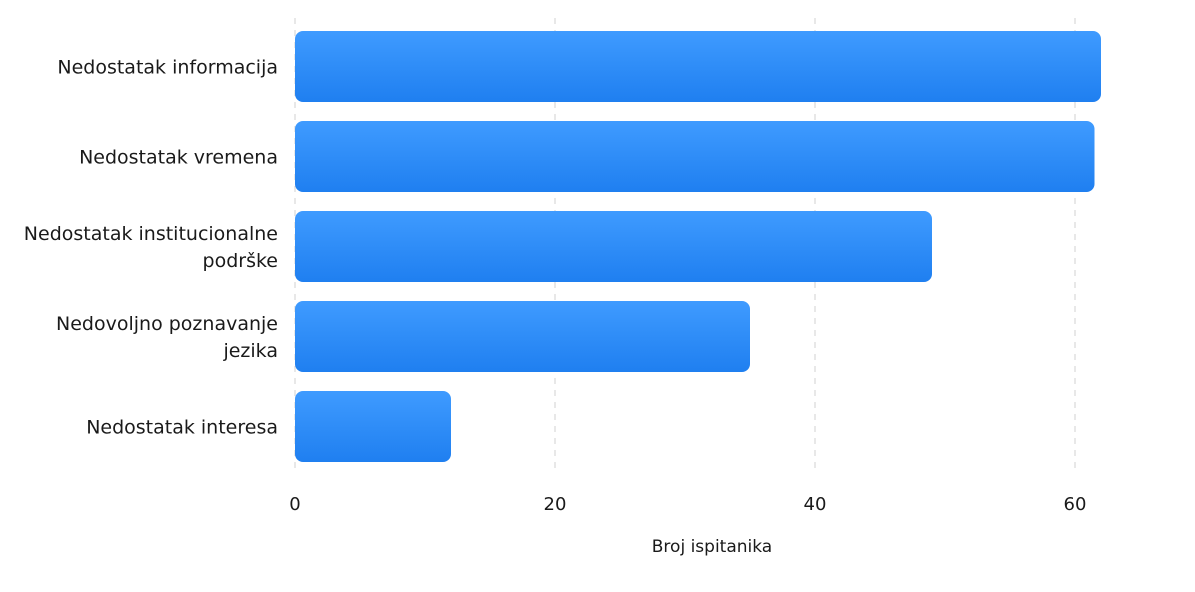  What do you see at coordinates (240, 261) in the screenshot?
I see `category-label-2-line-1: podrške` at bounding box center [240, 261].